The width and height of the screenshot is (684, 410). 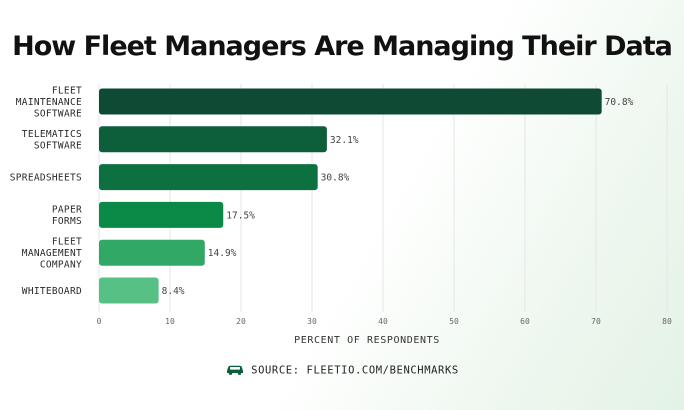 I want to click on x-tick-label: 20, so click(x=241, y=321).